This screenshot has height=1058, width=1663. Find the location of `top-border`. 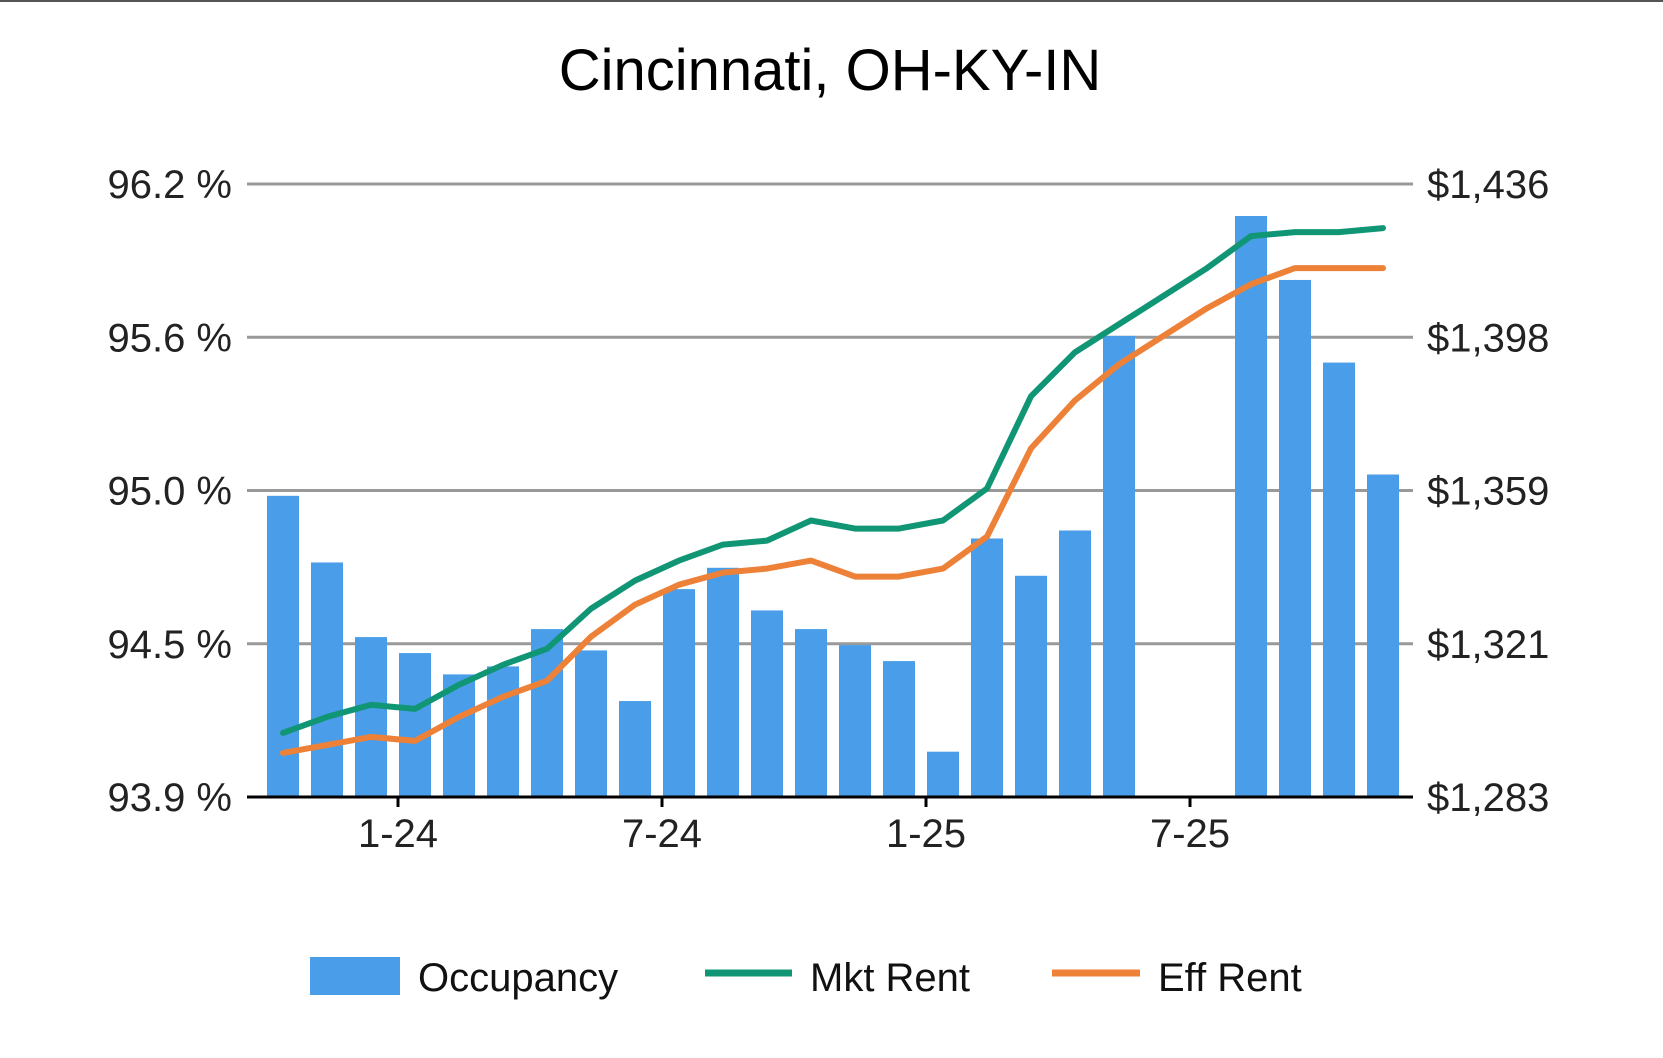

top-border is located at coordinates (831, 1).